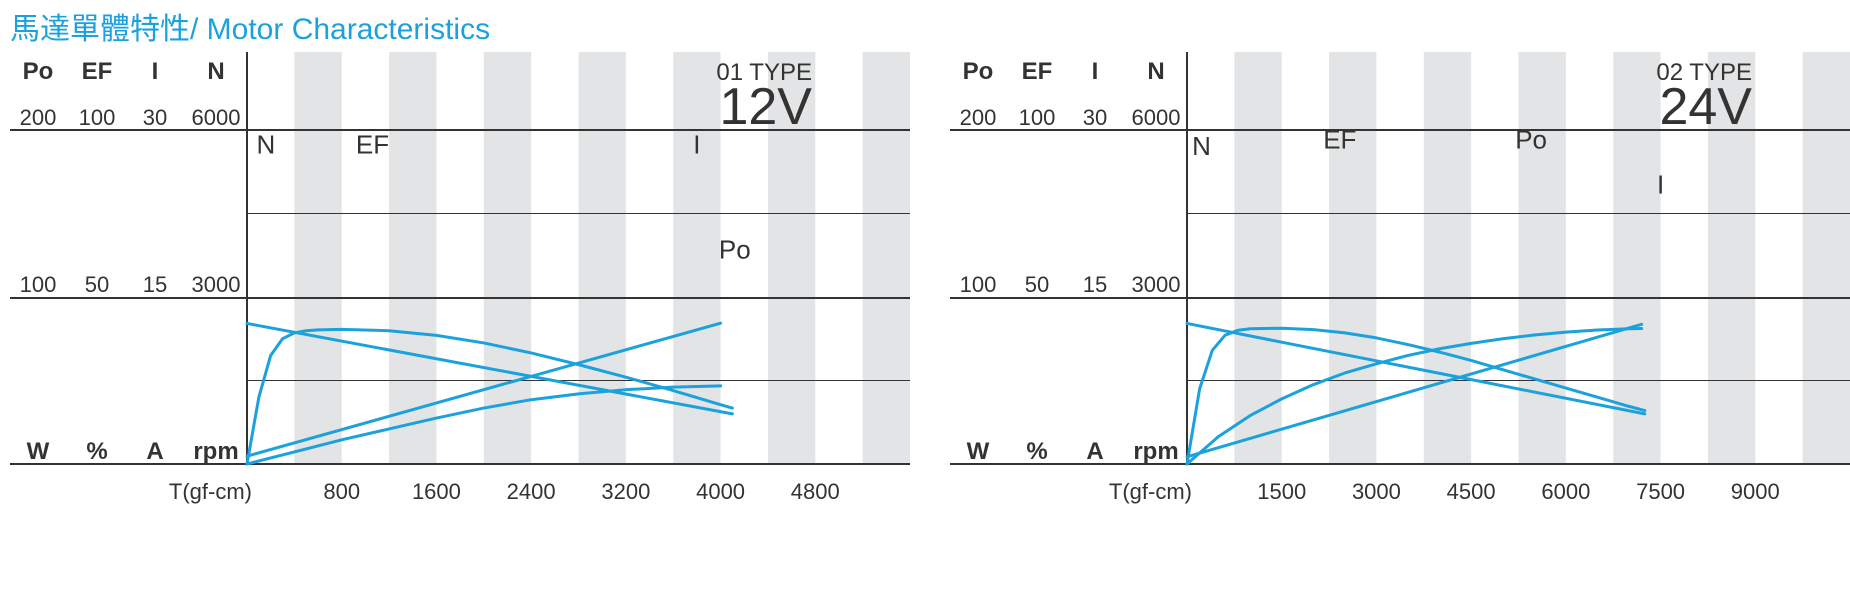 The width and height of the screenshot is (1850, 595). I want to click on x-tick-label: 4500, so click(1471, 491).